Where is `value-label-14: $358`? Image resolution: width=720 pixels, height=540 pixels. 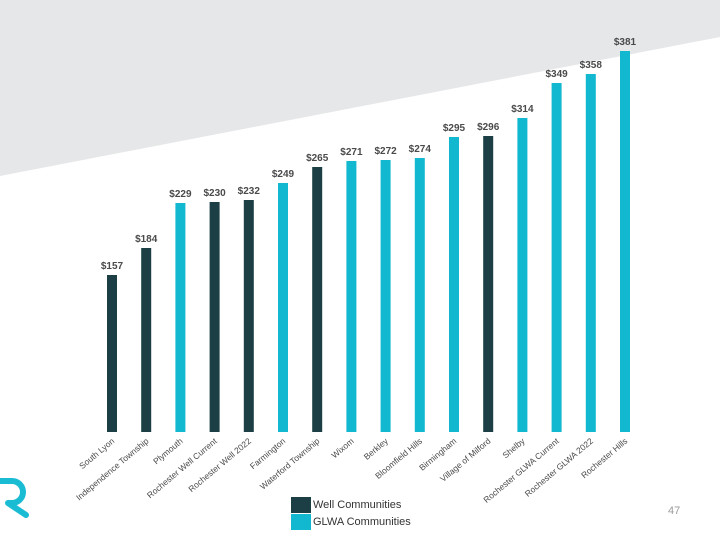 value-label-14: $358 is located at coordinates (591, 65).